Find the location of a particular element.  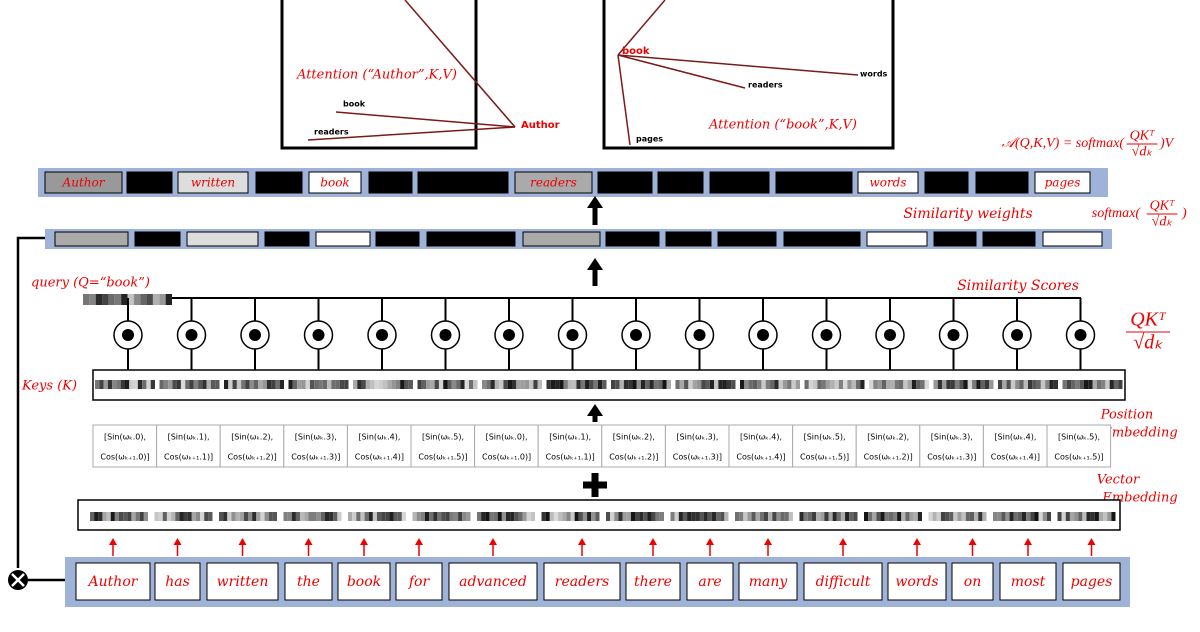

input-token: are is located at coordinates (709, 582).